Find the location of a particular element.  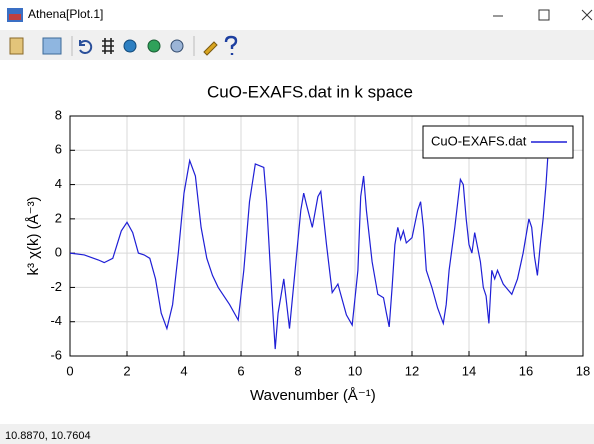

app-icon is located at coordinates (15, 15).